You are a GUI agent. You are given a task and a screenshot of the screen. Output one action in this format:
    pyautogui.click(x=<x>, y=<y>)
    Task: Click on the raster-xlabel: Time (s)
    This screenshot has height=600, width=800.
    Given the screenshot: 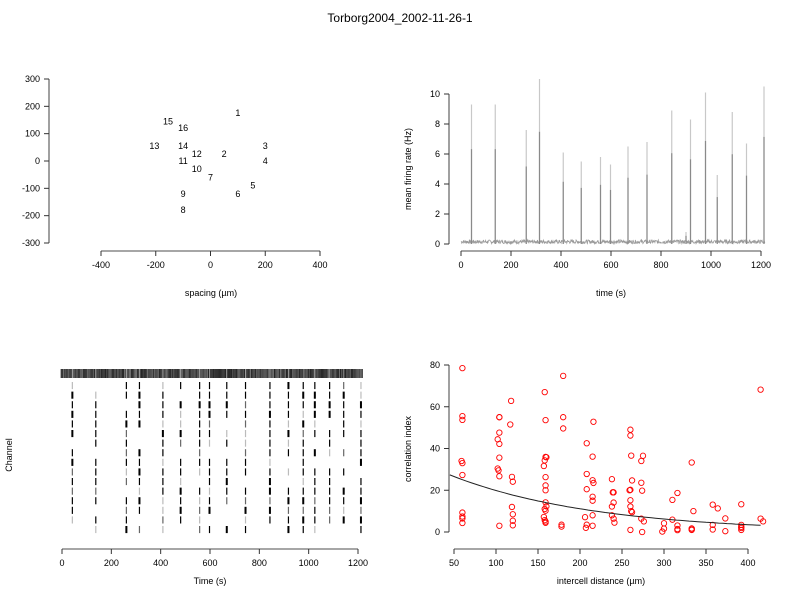 What is the action you would take?
    pyautogui.click(x=210, y=581)
    